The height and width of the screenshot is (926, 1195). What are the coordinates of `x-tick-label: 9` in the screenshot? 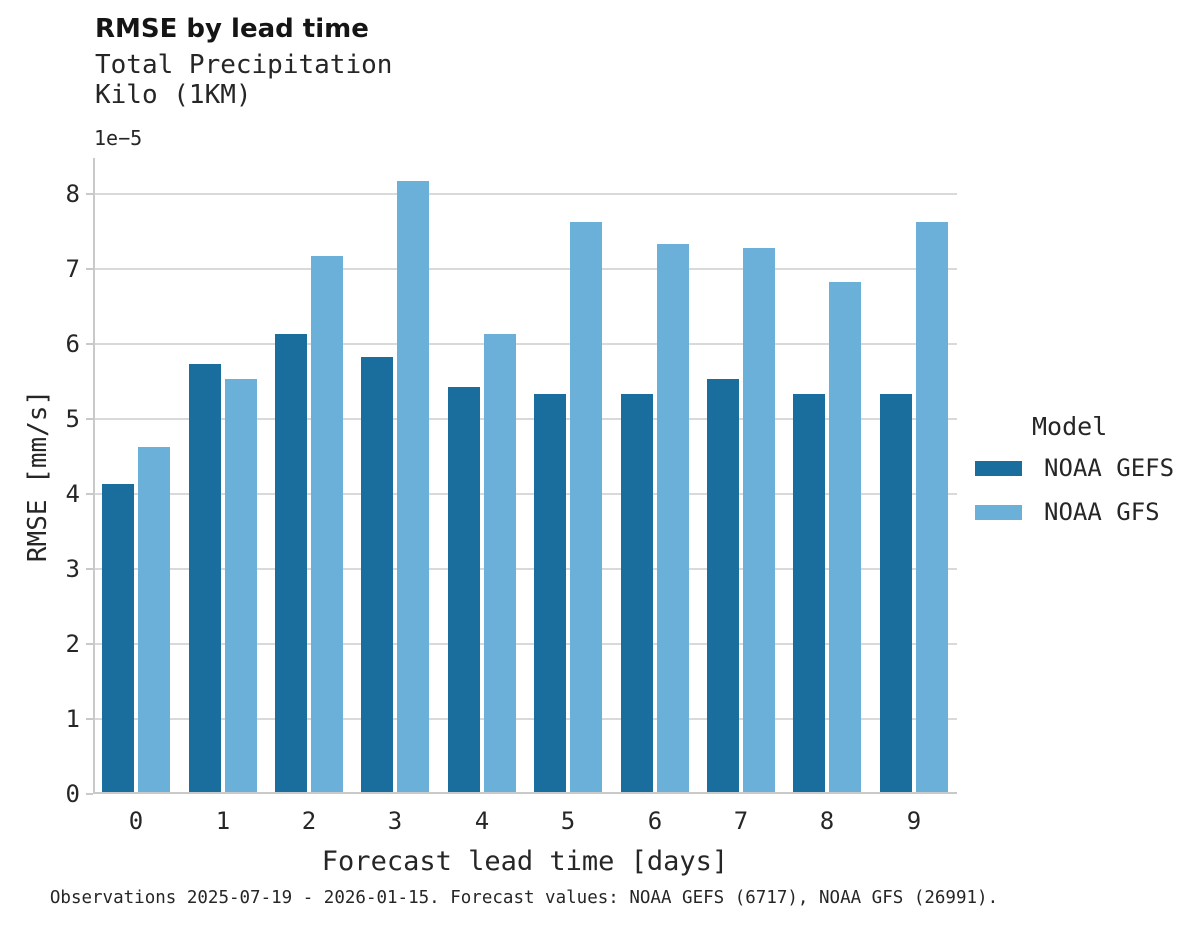 It's located at (914, 821).